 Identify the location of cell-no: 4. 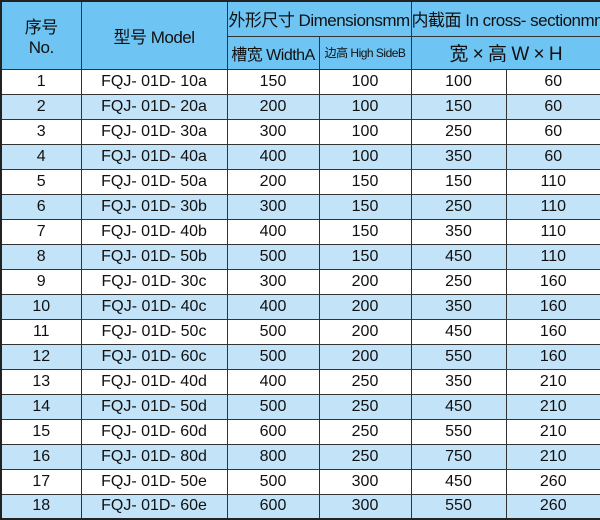
(41, 156).